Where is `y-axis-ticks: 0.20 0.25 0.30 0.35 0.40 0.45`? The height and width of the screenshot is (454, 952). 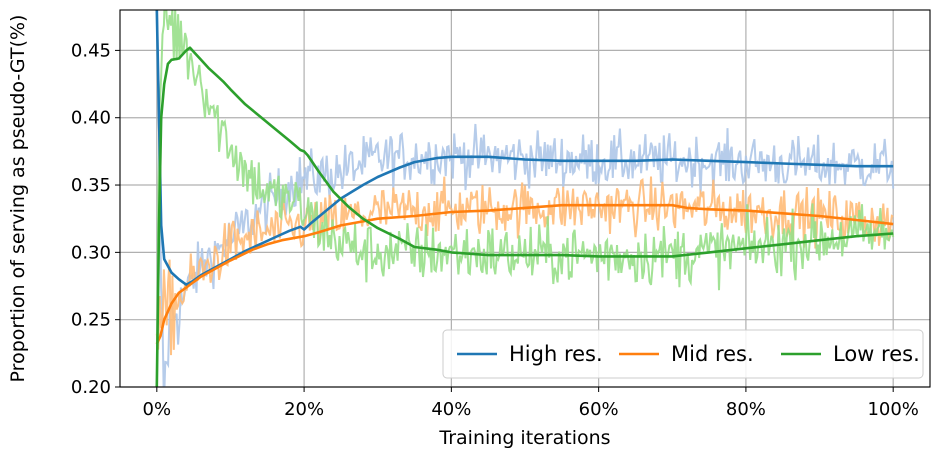
y-axis-ticks: 0.20 0.25 0.30 0.35 0.40 0.45 is located at coordinates (95, 219).